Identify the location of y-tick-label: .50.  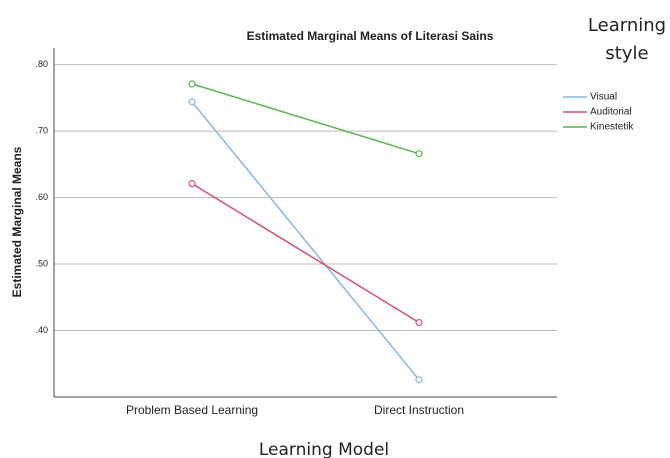
(41, 263).